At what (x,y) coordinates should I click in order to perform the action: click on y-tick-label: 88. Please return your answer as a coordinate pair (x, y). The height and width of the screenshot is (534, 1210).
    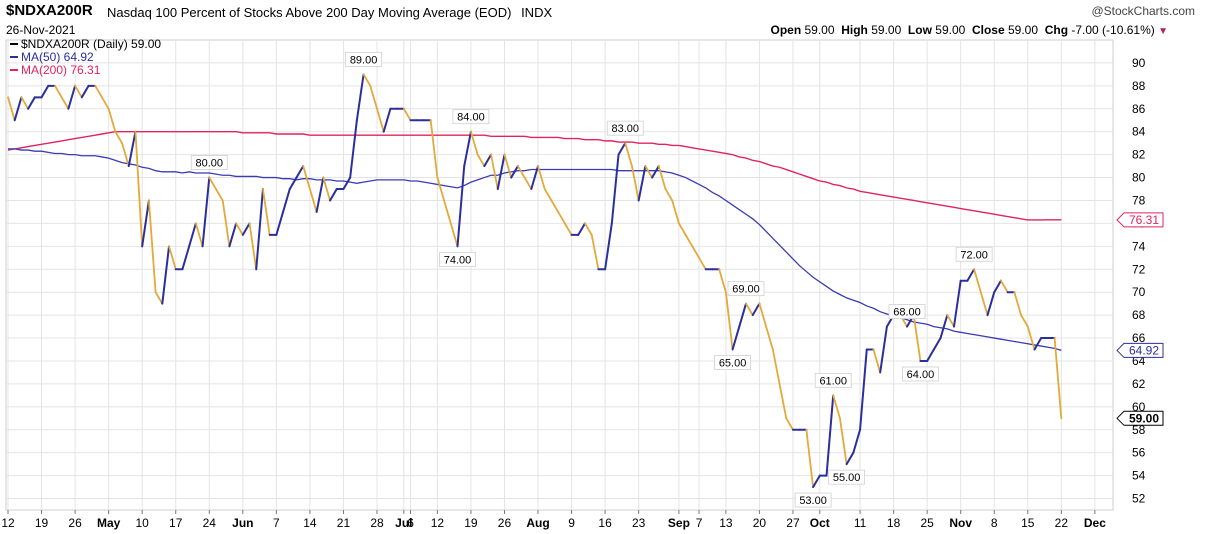
    Looking at the image, I should click on (1139, 86).